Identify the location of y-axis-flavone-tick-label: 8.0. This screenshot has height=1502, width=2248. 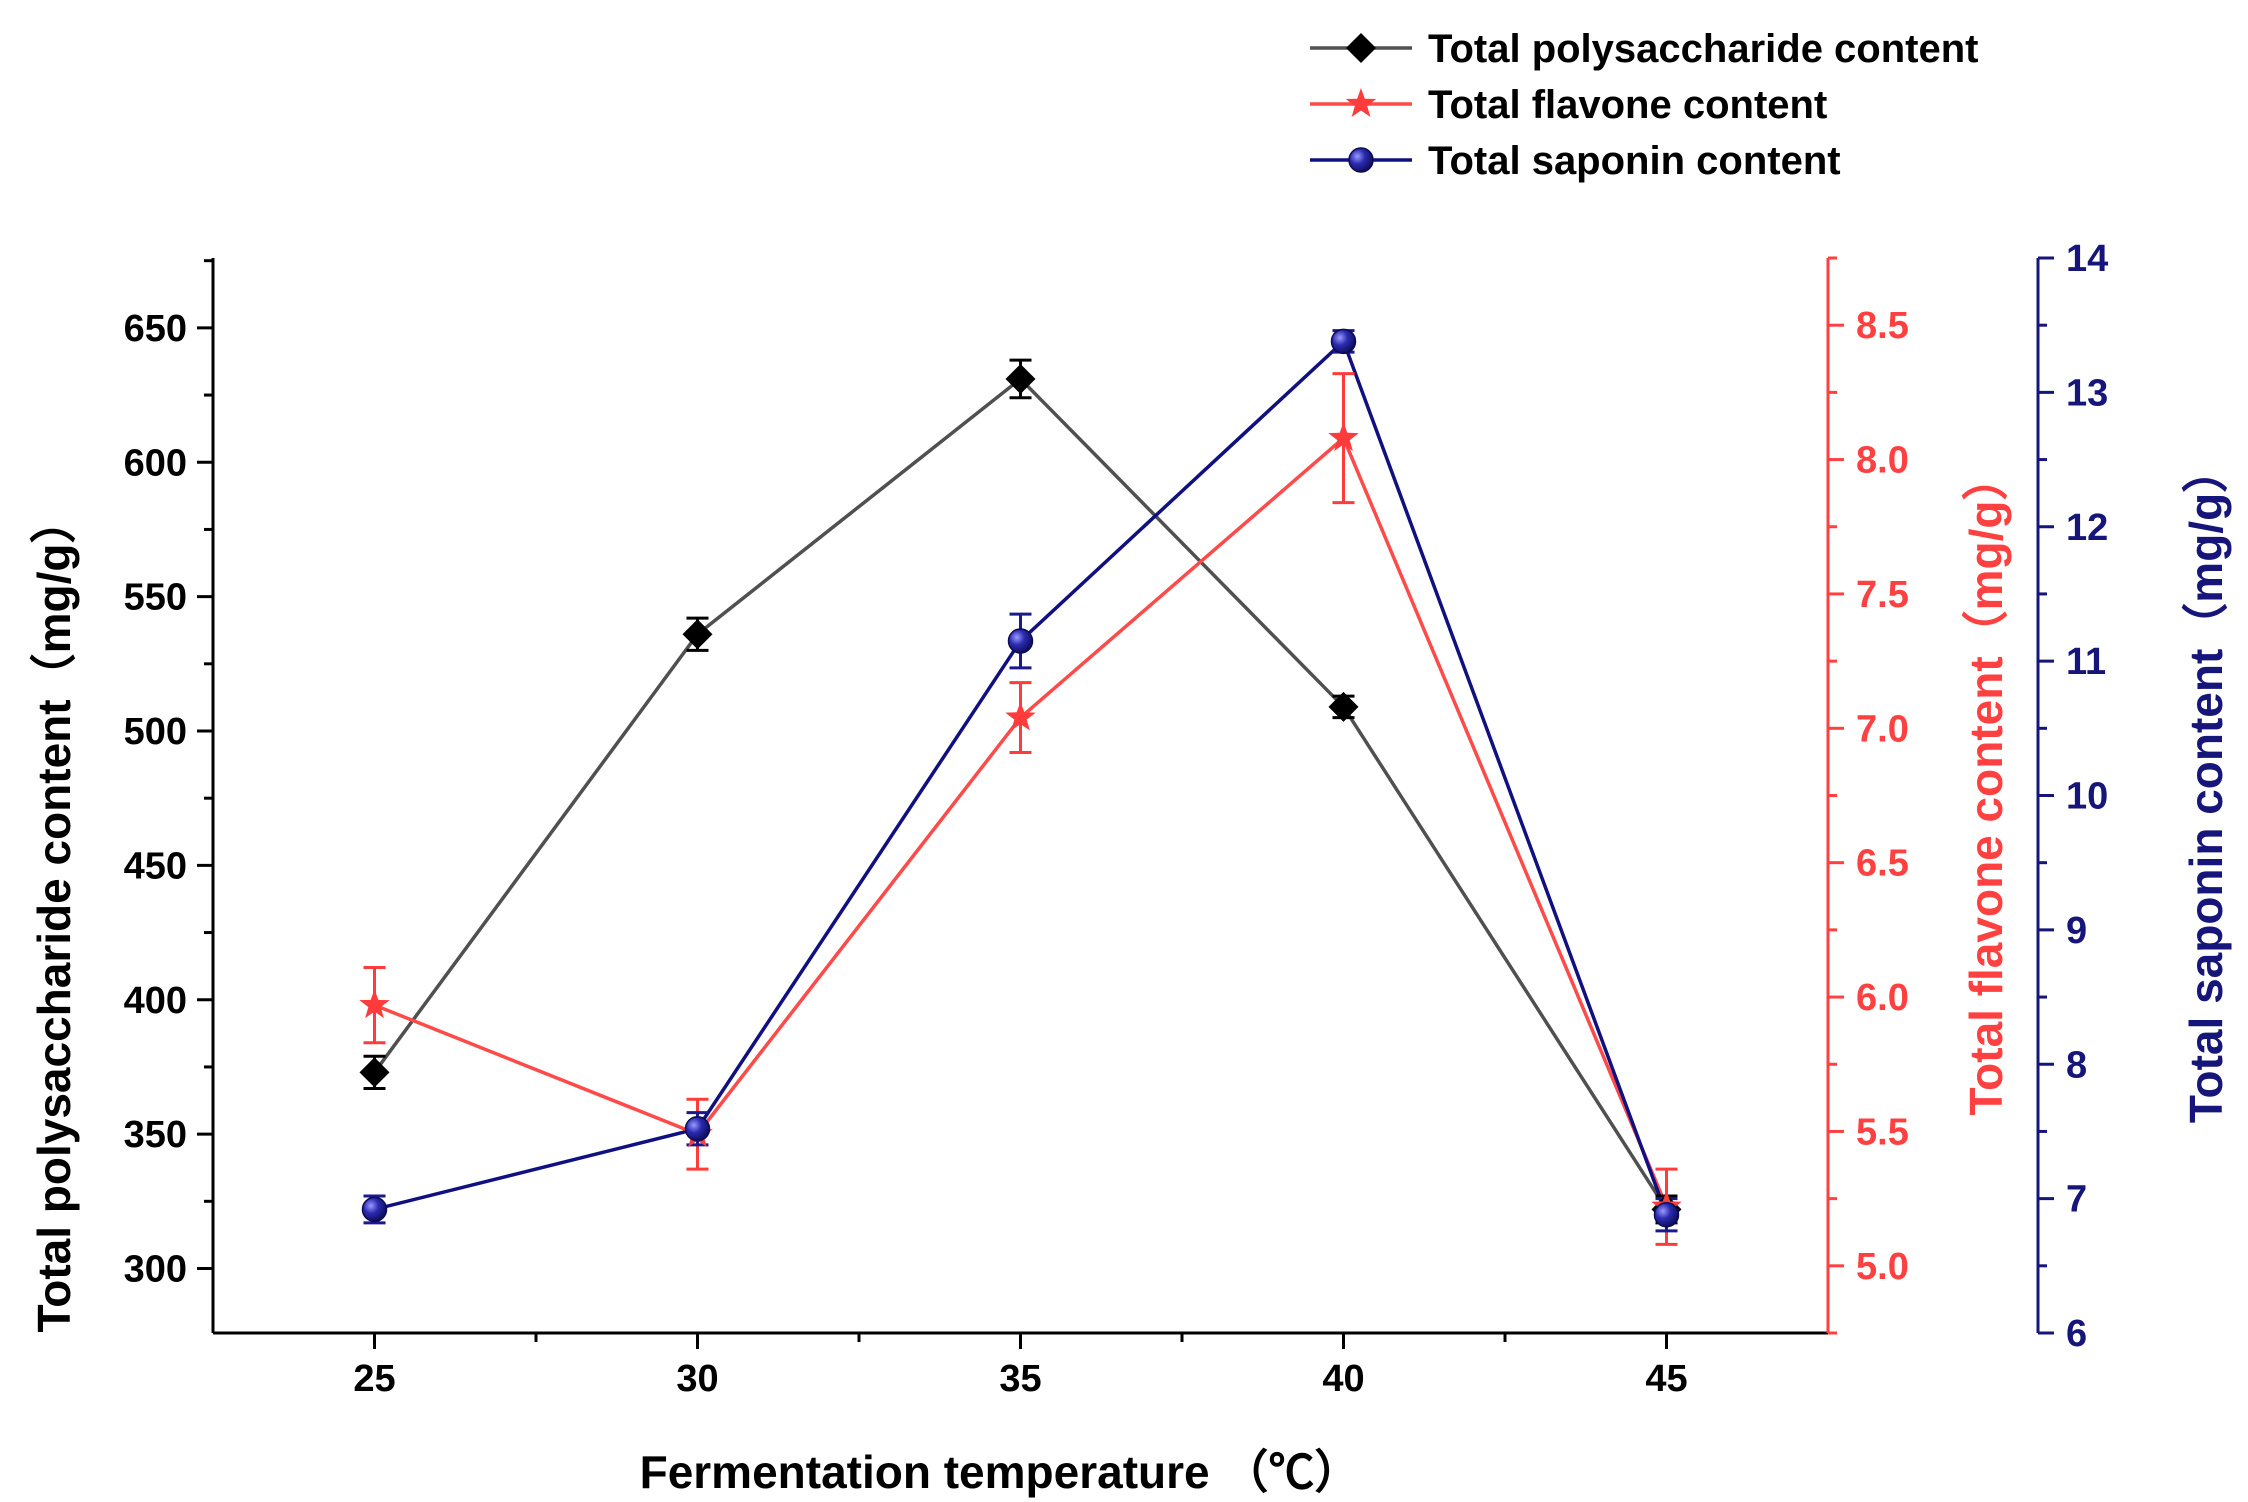
(1882, 461).